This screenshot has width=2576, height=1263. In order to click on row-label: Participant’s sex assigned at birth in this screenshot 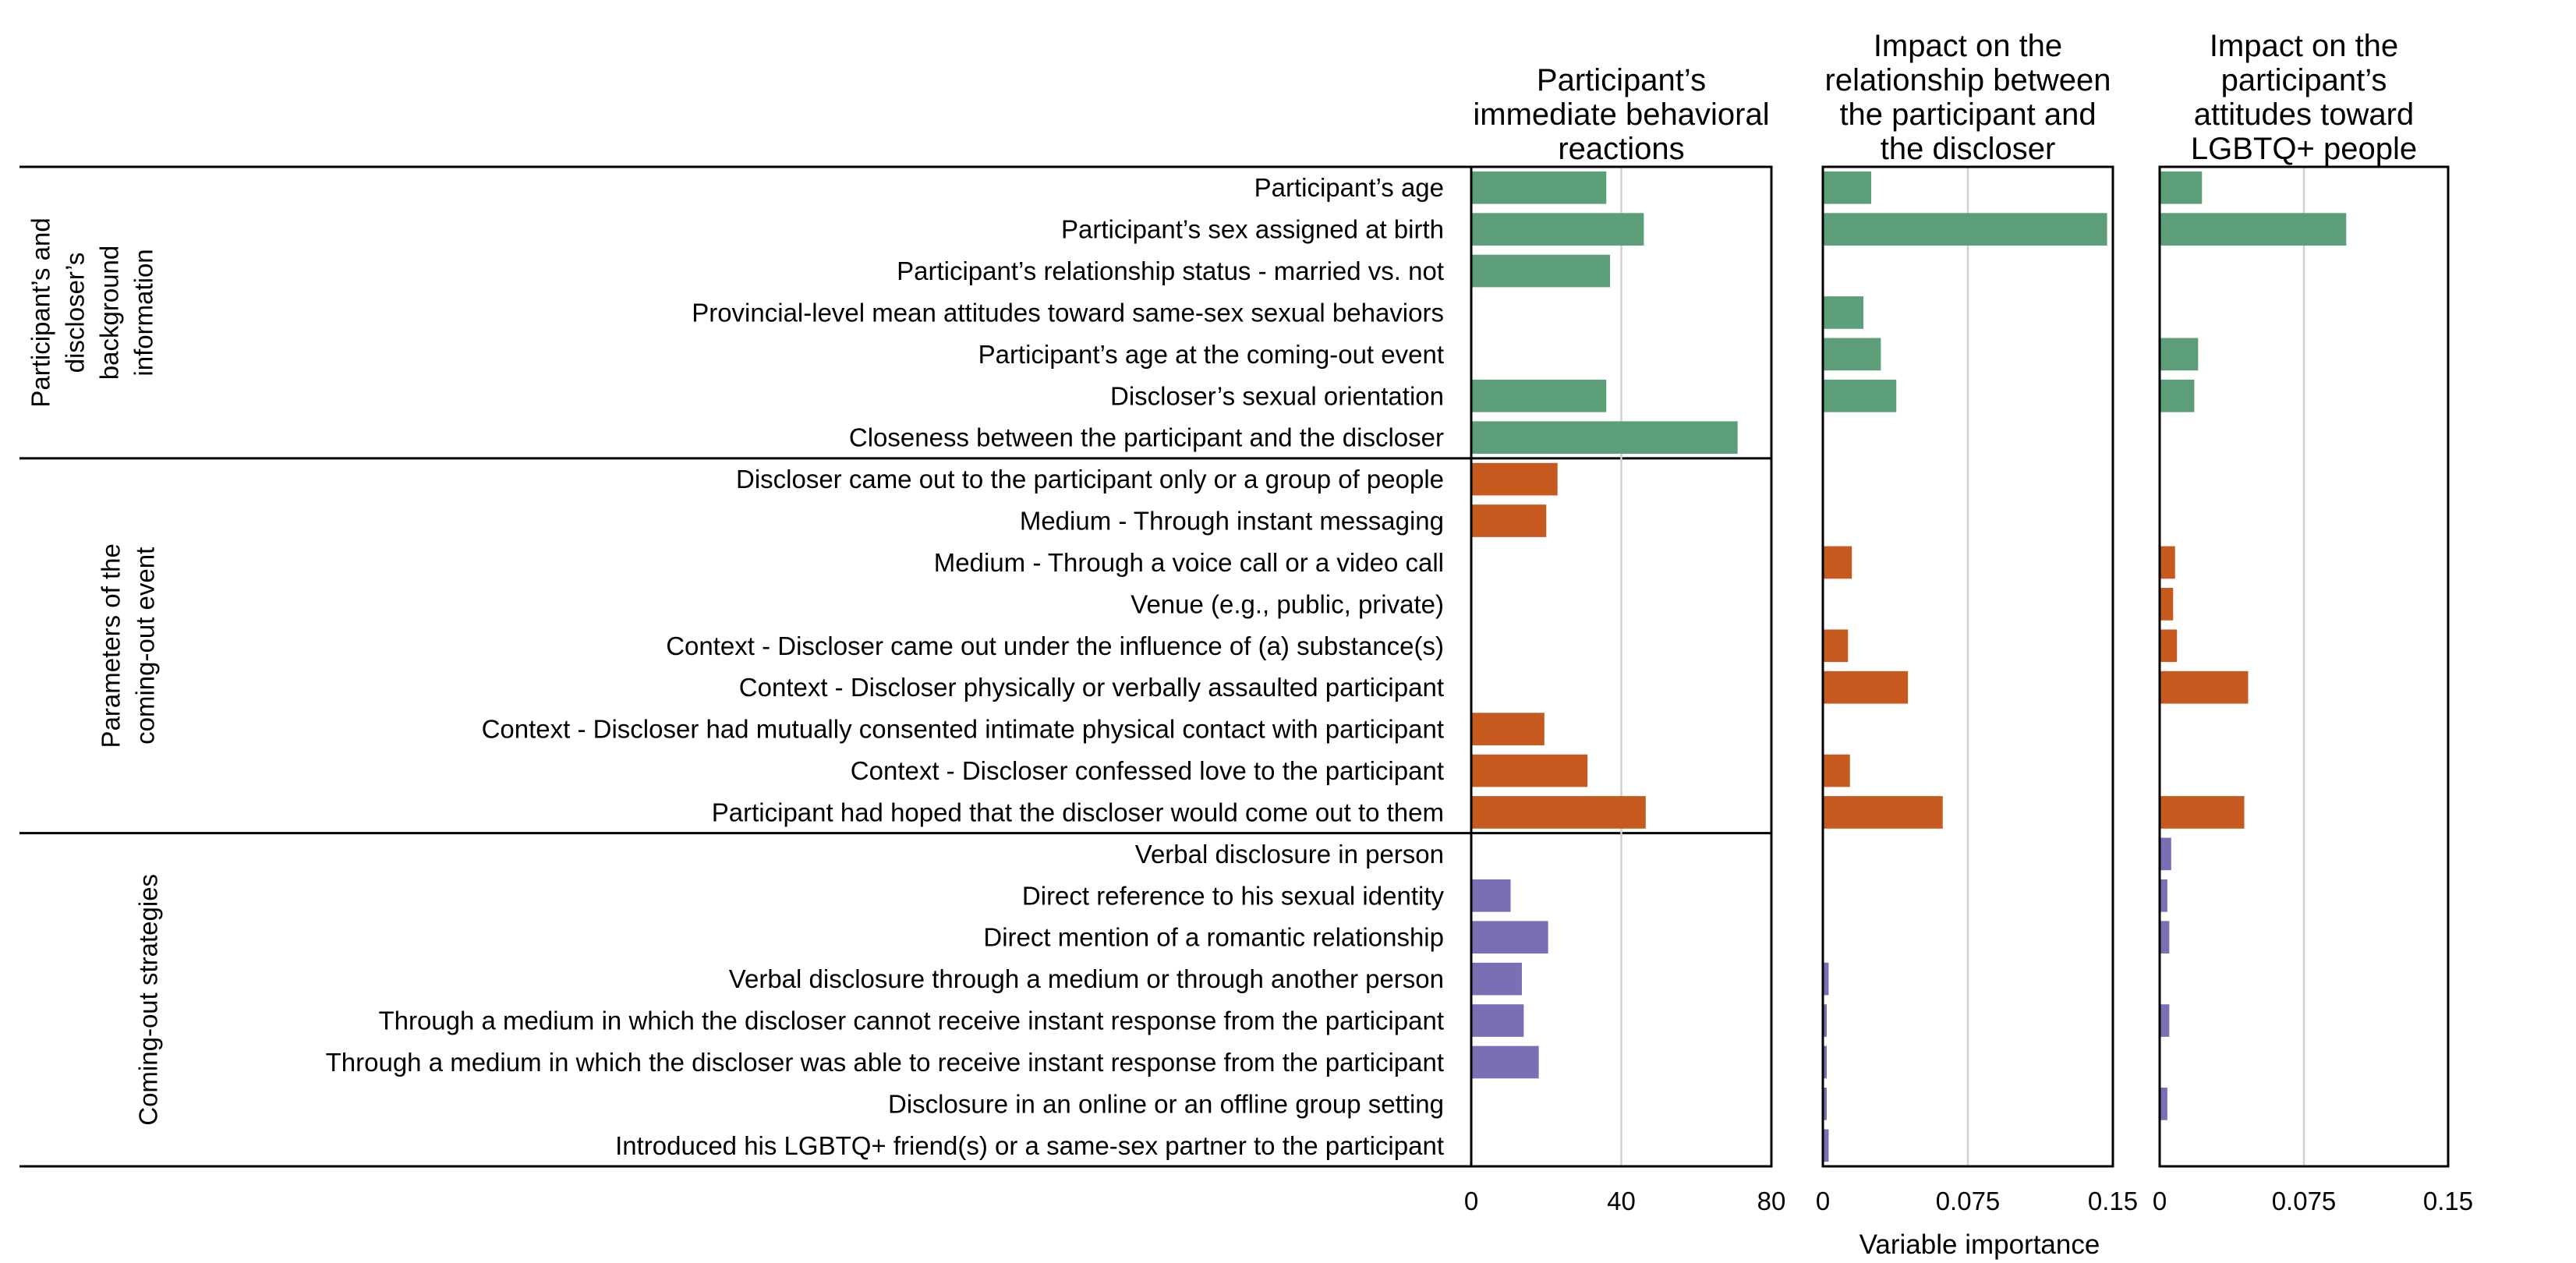, I will do `click(1252, 230)`.